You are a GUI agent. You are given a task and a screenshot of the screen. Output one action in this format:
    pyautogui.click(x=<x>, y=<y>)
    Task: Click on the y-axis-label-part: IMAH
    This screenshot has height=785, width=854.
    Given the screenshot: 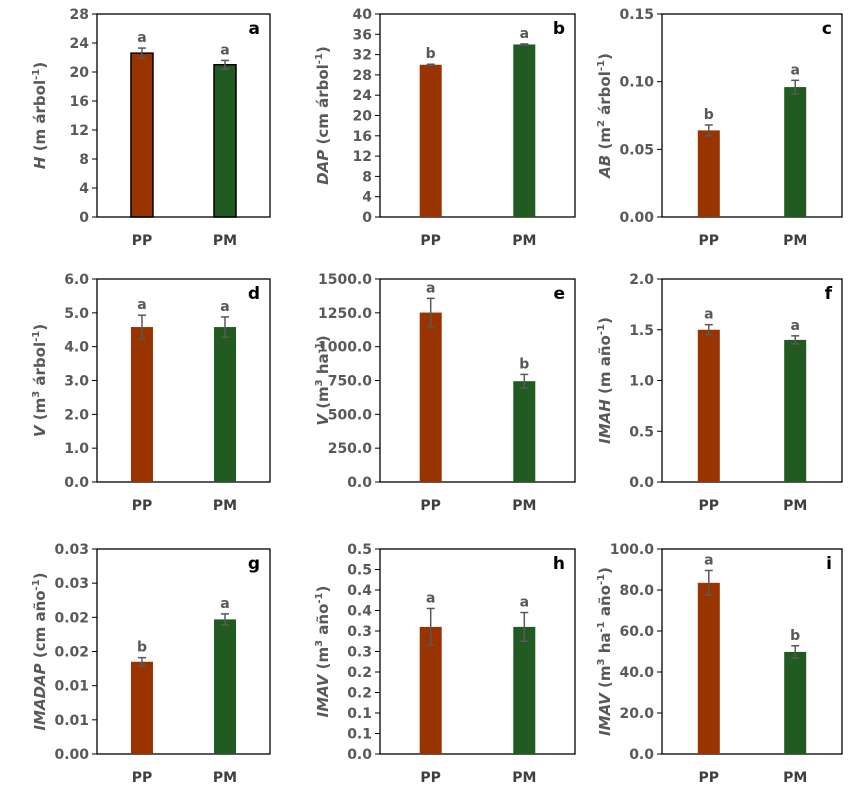 What is the action you would take?
    pyautogui.click(x=605, y=421)
    